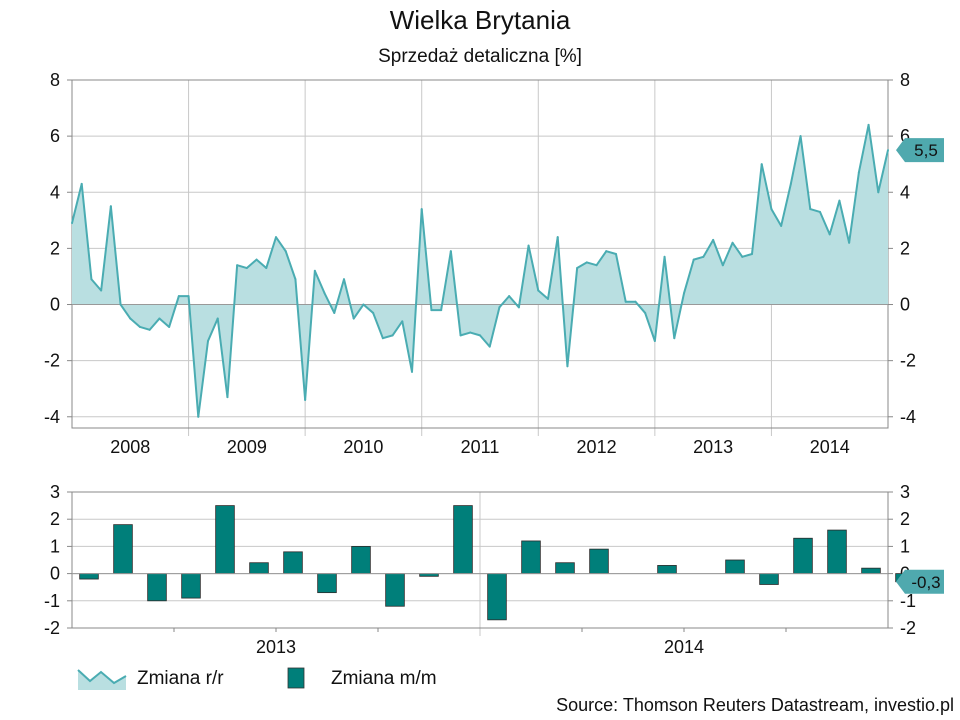 Image resolution: width=960 pixels, height=720 pixels. I want to click on callout-value: 5,5, so click(926, 150).